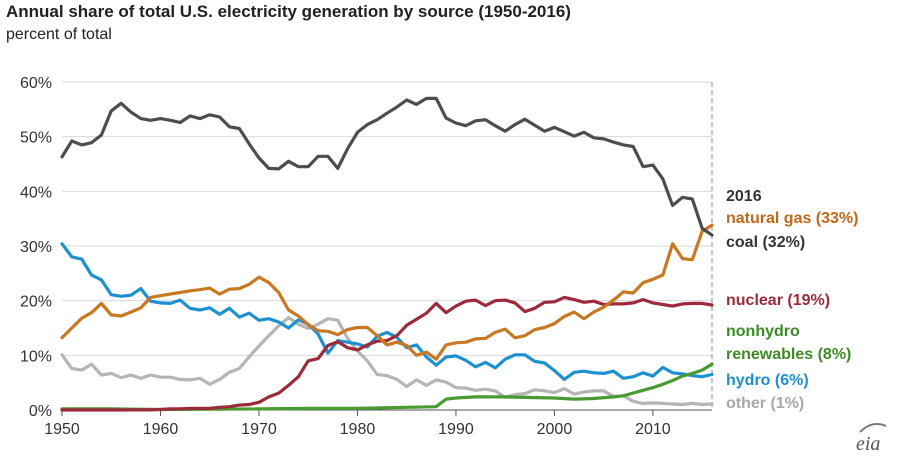 The height and width of the screenshot is (460, 900). I want to click on x-tick-label: 1970, so click(259, 429).